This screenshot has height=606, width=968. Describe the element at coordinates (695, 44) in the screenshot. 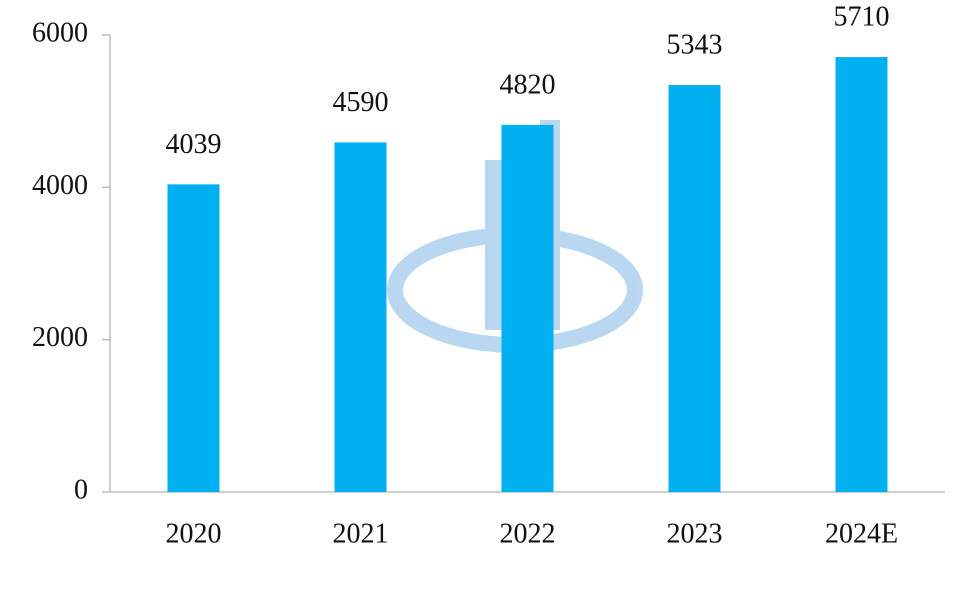

I see `value-label: 5343` at that location.